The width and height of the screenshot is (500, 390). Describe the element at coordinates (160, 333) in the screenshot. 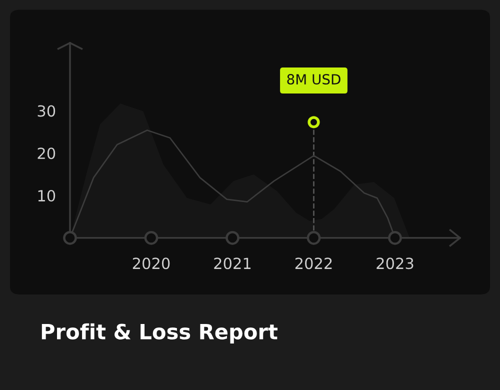

I see `text: Profit & Loss Report` at that location.